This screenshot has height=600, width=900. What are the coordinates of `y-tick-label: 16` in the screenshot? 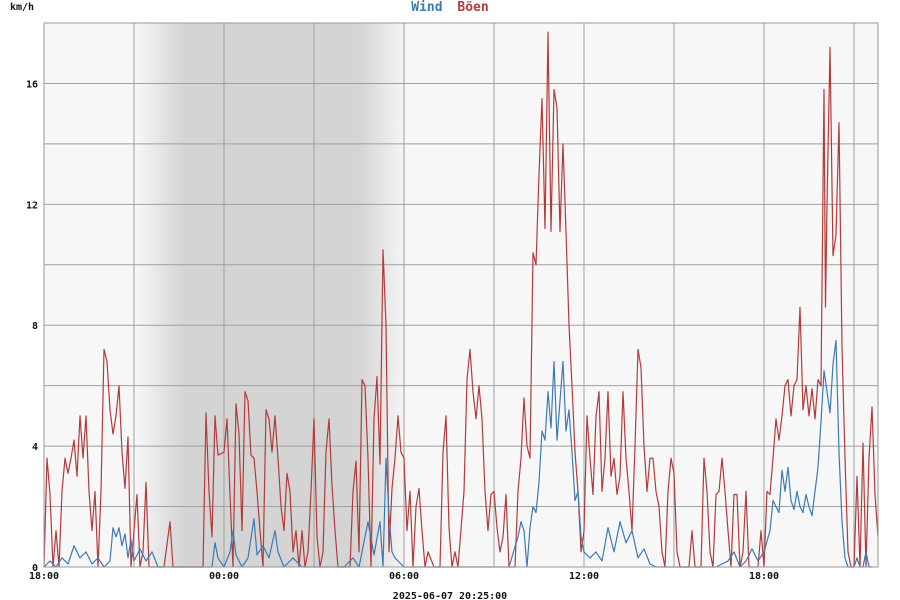 It's located at (32, 84).